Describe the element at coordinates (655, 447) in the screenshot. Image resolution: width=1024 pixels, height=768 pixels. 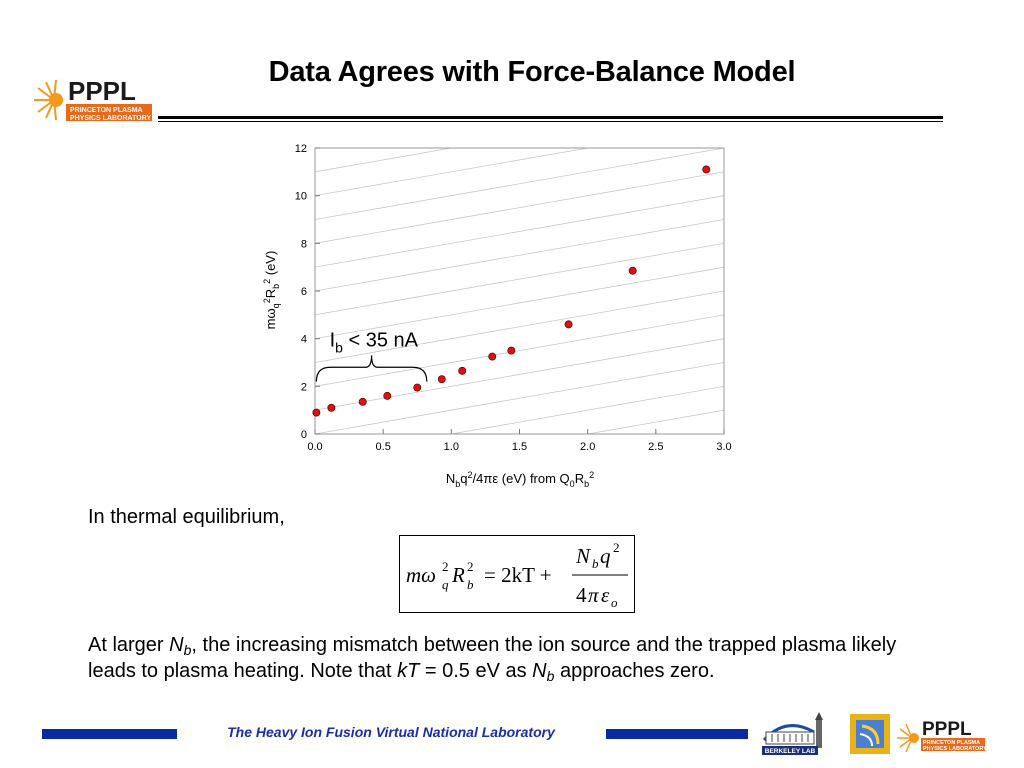
I see `x-tick-label: 2.5` at that location.